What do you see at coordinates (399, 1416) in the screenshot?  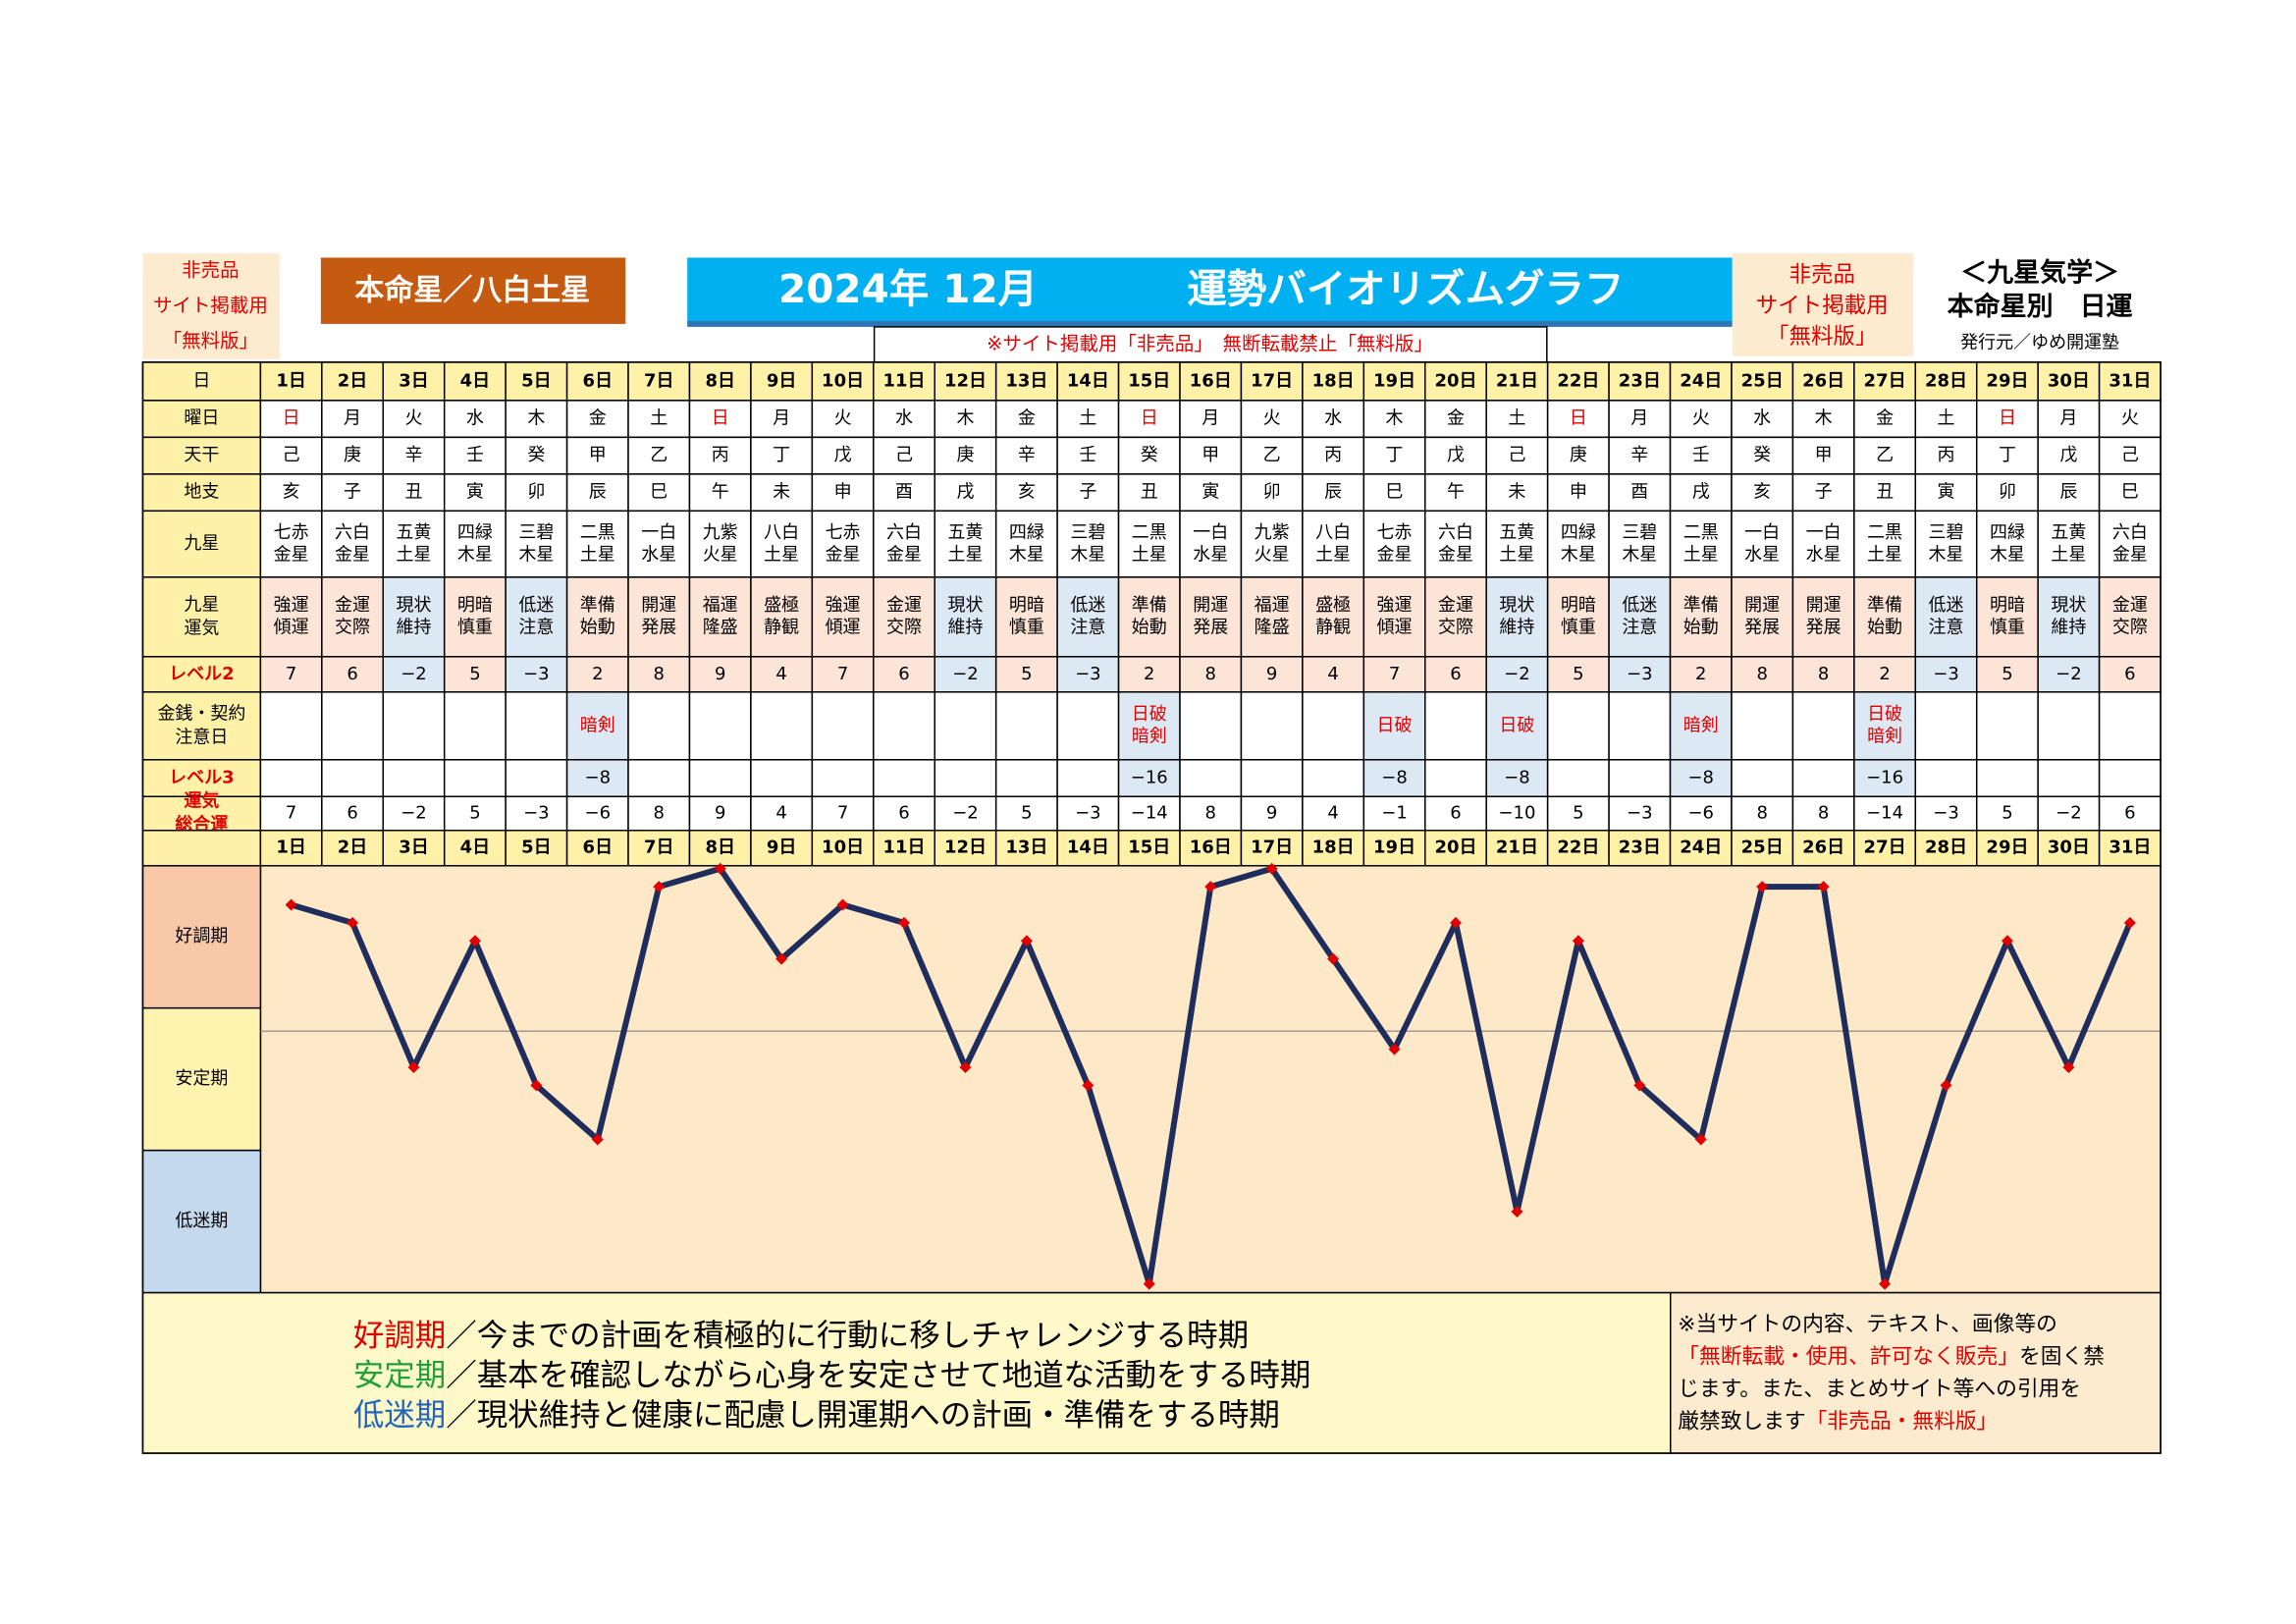 I see `legend-term: 低迷期` at bounding box center [399, 1416].